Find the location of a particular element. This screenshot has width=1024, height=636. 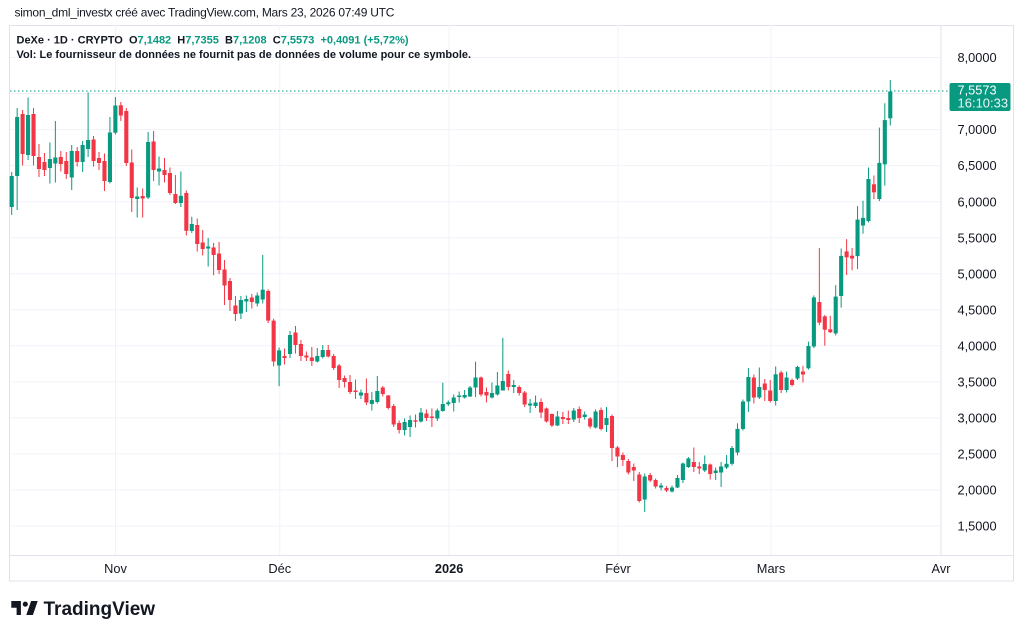

svg-text: Nov is located at coordinates (115, 568).